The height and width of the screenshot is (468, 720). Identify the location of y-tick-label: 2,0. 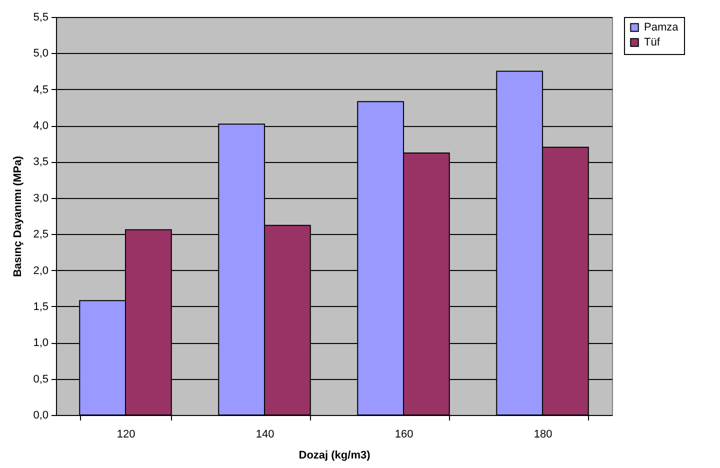
(40, 270).